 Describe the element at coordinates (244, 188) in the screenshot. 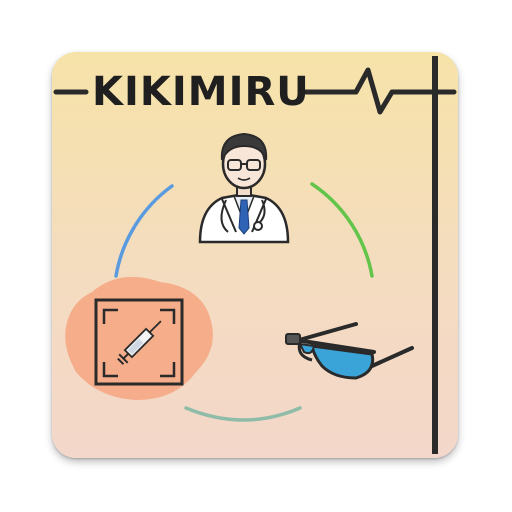

I see `doctor-icon` at that location.